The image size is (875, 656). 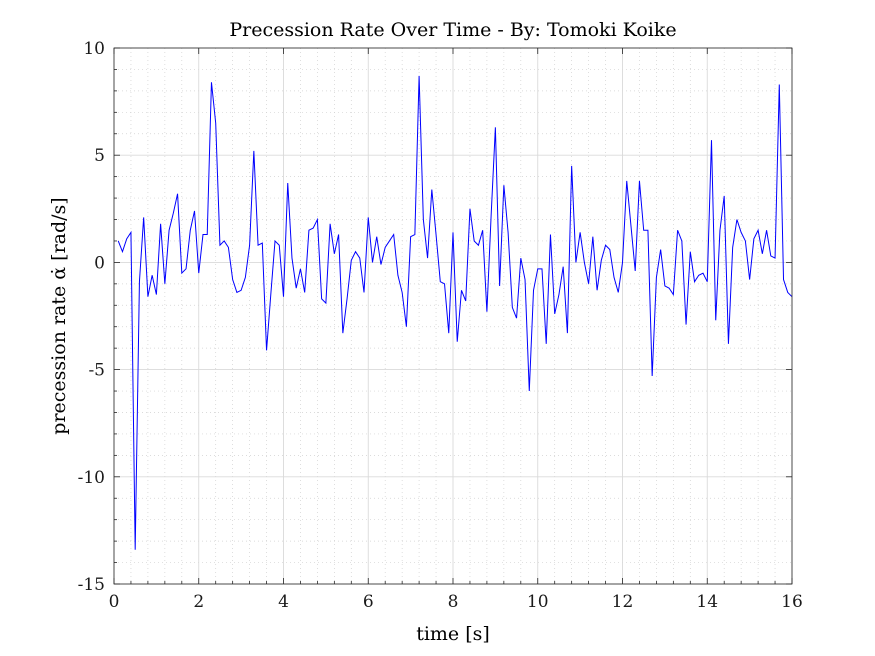 I want to click on y-tick-label: 0, so click(x=99, y=263).